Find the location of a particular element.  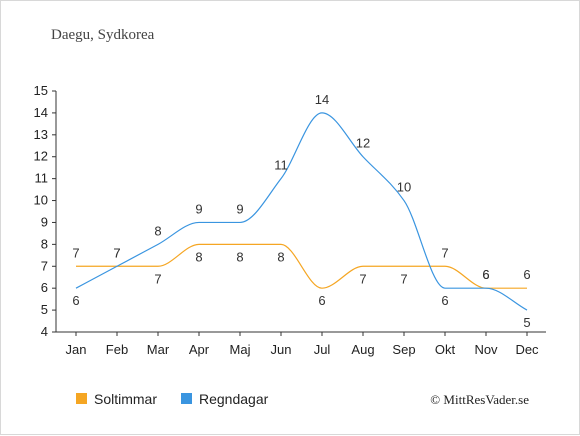

chart-title: Daegu, Sydkorea is located at coordinates (103, 35).